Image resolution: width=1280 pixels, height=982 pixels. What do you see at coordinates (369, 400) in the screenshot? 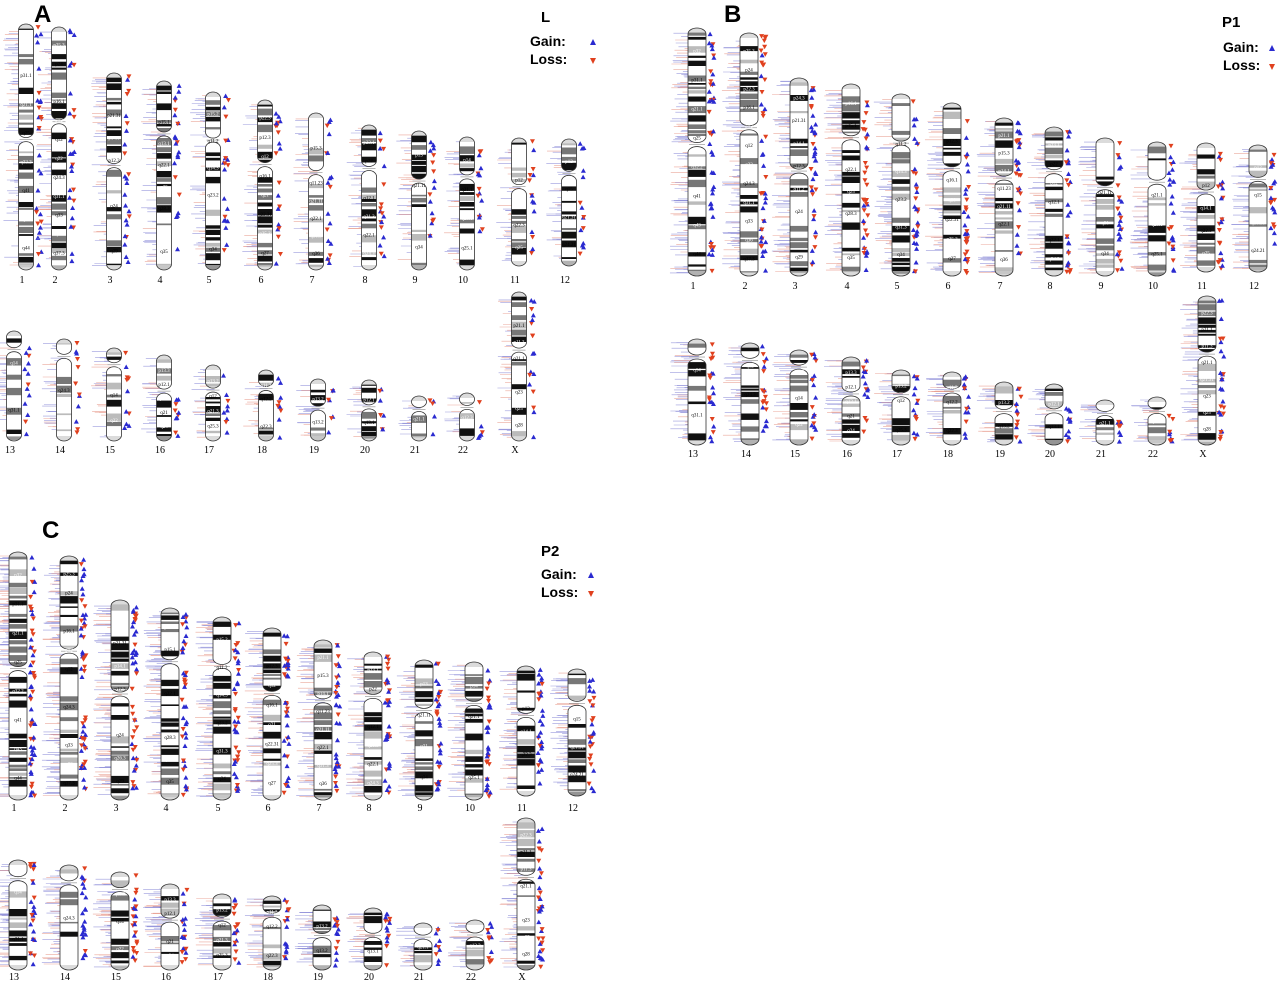
I see `band-label: p12.1` at bounding box center [369, 400].